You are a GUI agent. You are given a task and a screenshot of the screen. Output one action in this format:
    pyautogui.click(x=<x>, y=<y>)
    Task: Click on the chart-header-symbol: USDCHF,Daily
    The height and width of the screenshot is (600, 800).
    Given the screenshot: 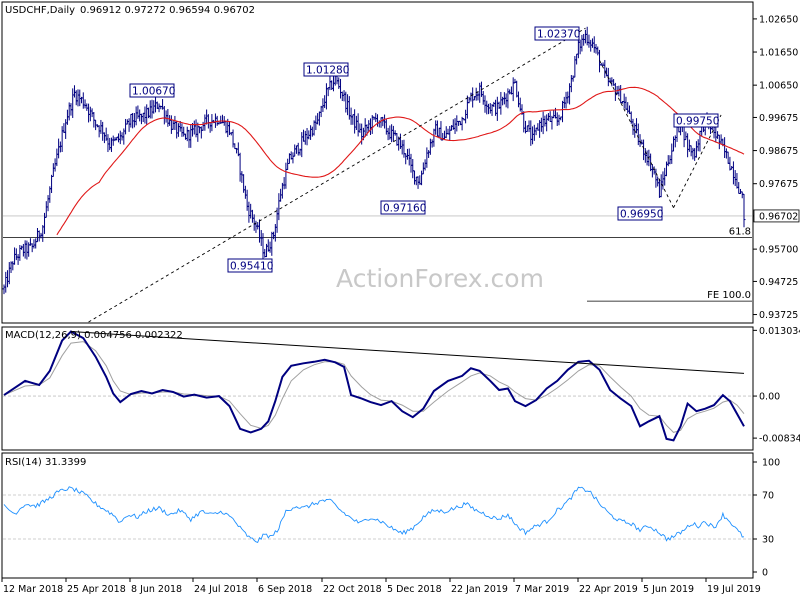 What is the action you would take?
    pyautogui.click(x=40, y=10)
    